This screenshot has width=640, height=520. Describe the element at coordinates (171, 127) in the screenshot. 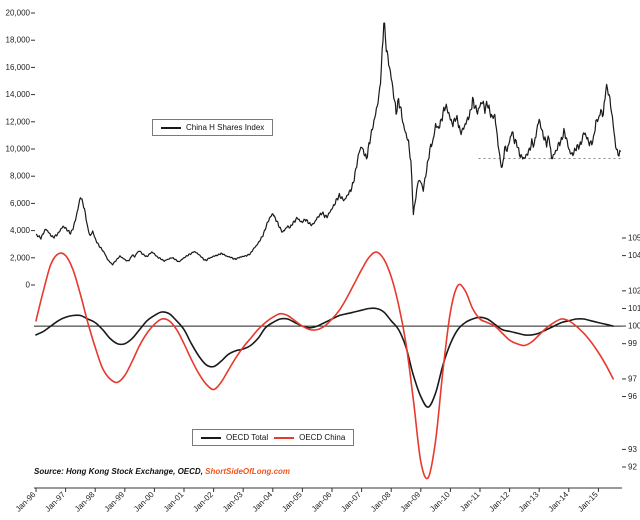

I see `price-series-line-sample` at that location.